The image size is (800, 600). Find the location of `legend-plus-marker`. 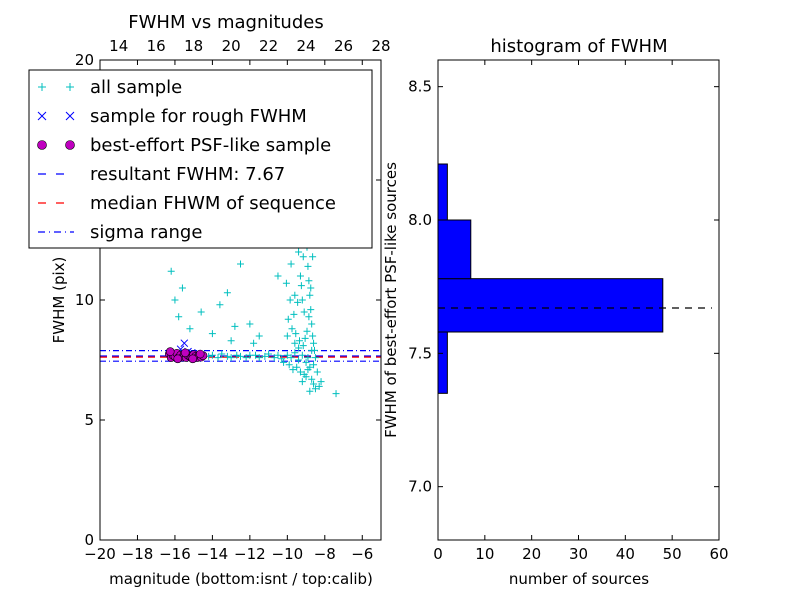

legend-plus-marker is located at coordinates (42, 87).